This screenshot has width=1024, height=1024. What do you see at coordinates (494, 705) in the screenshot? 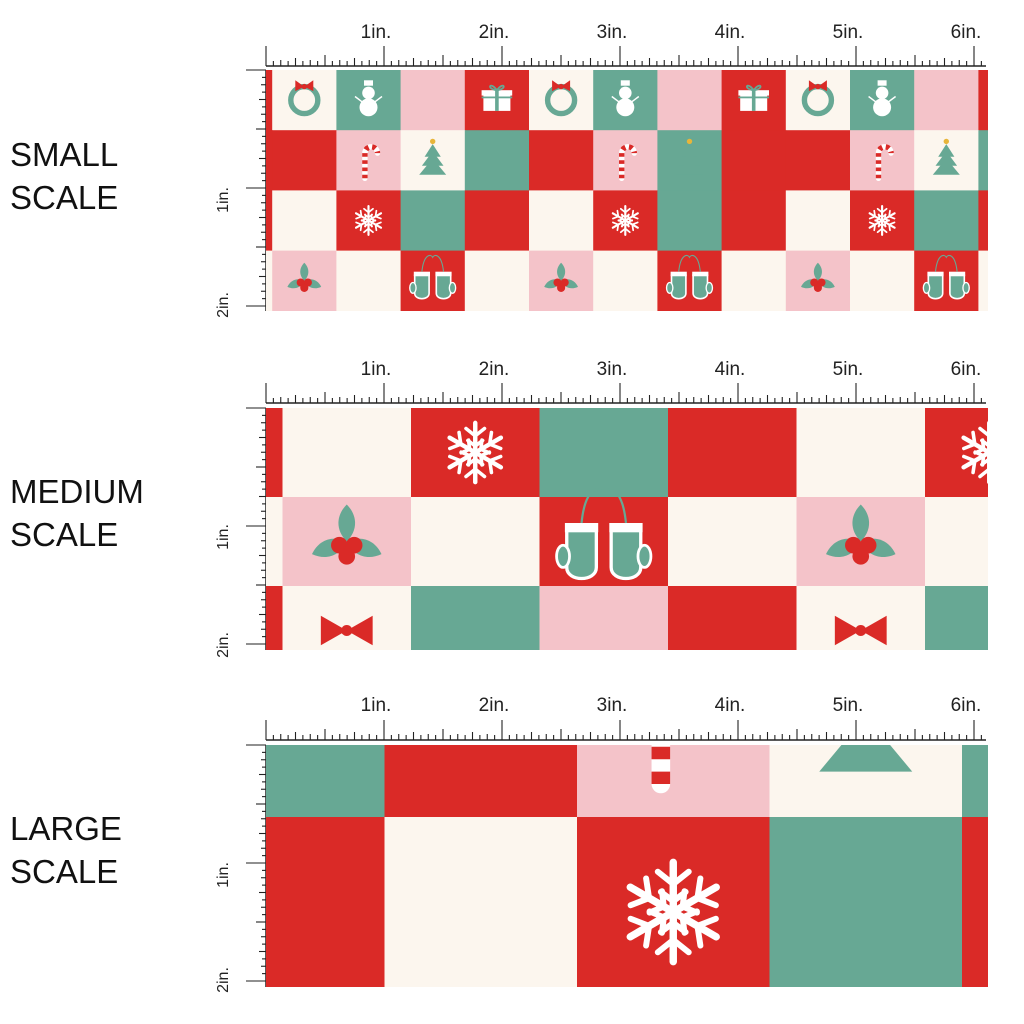
I see `ruler-inch-label: 2in.` at bounding box center [494, 705].